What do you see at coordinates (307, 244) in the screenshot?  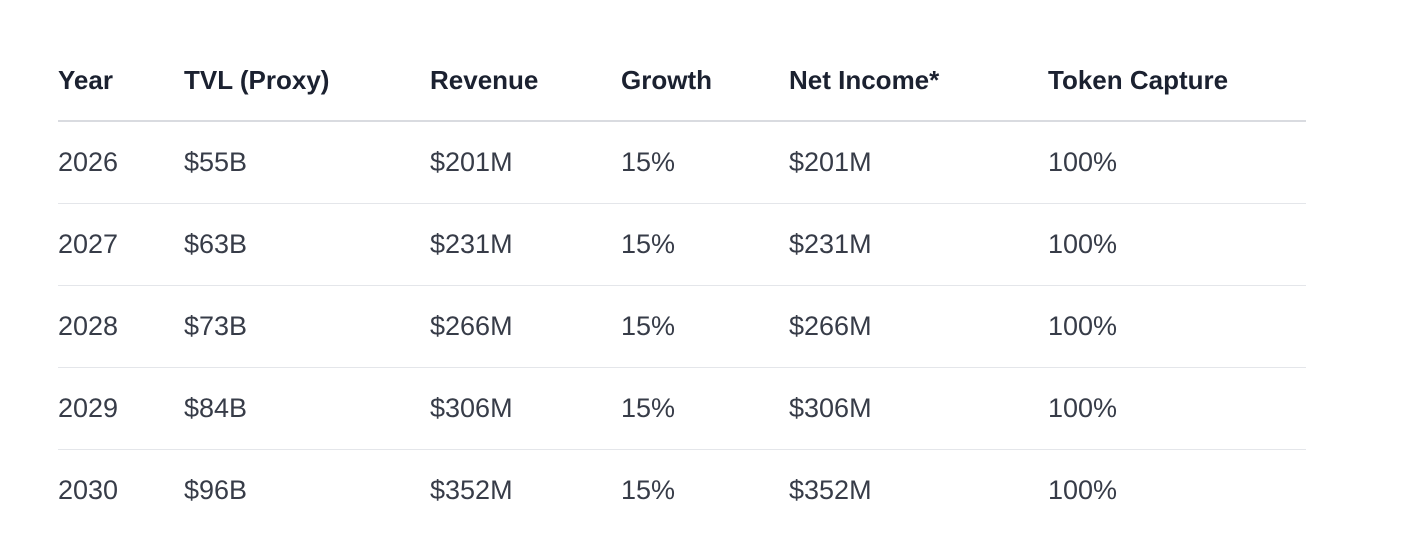 I see `cell-tvl: $63B` at bounding box center [307, 244].